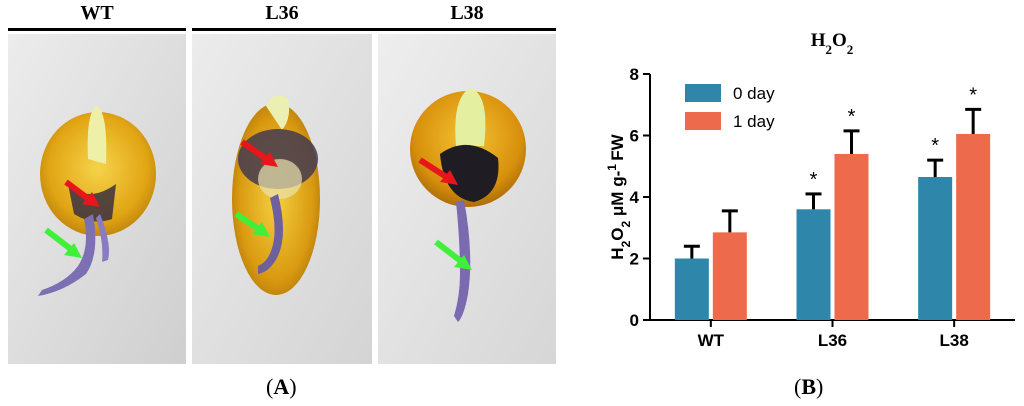 Image resolution: width=1024 pixels, height=406 pixels. Describe the element at coordinates (954, 340) in the screenshot. I see `x-tick-label: L38` at that location.